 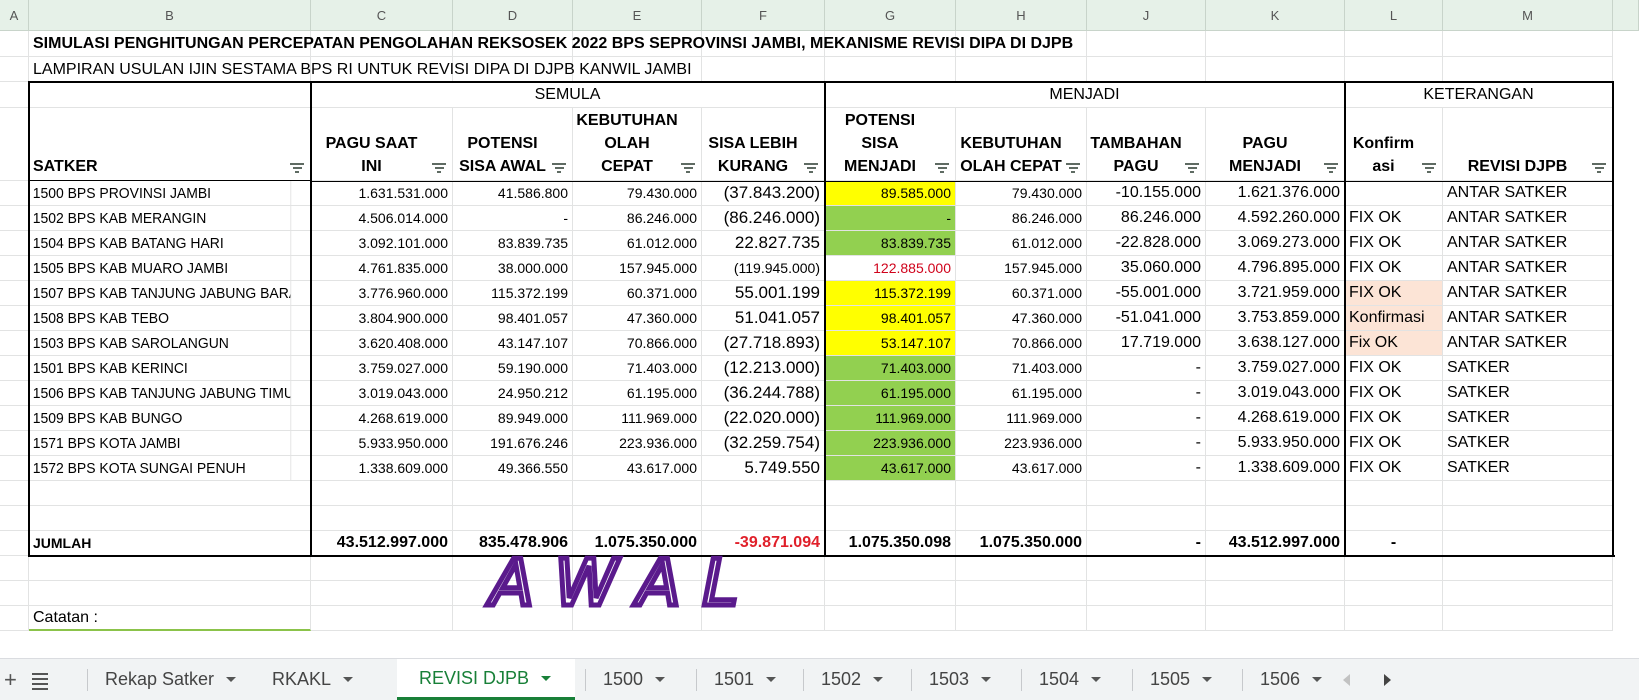 I want to click on data-cell: 59.190.000, so click(x=513, y=368).